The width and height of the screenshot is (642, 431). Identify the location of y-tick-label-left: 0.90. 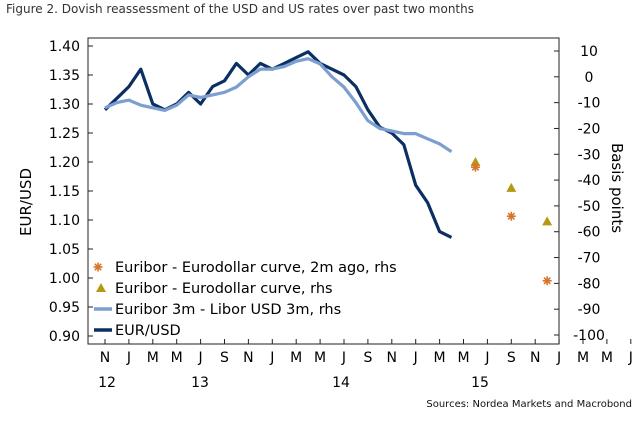
(64, 337).